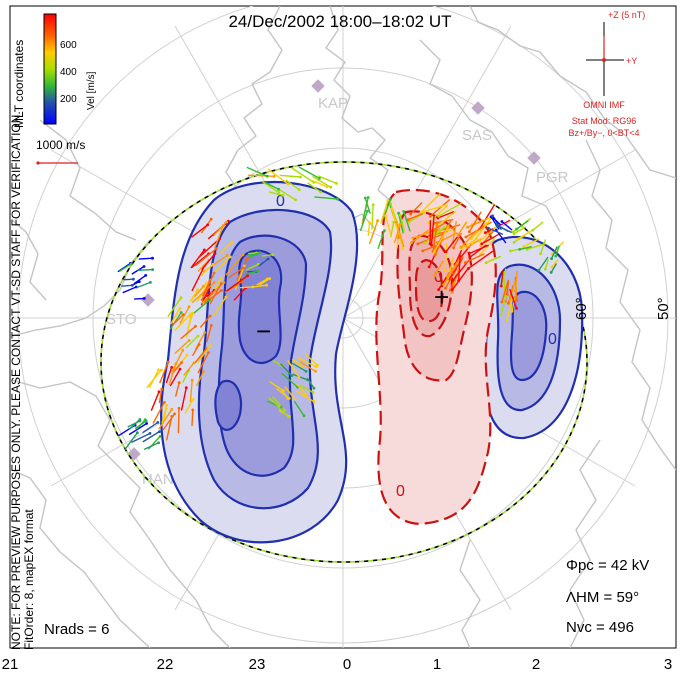  Describe the element at coordinates (347, 664) in the screenshot. I see `mlt-tick-0: 0` at that location.